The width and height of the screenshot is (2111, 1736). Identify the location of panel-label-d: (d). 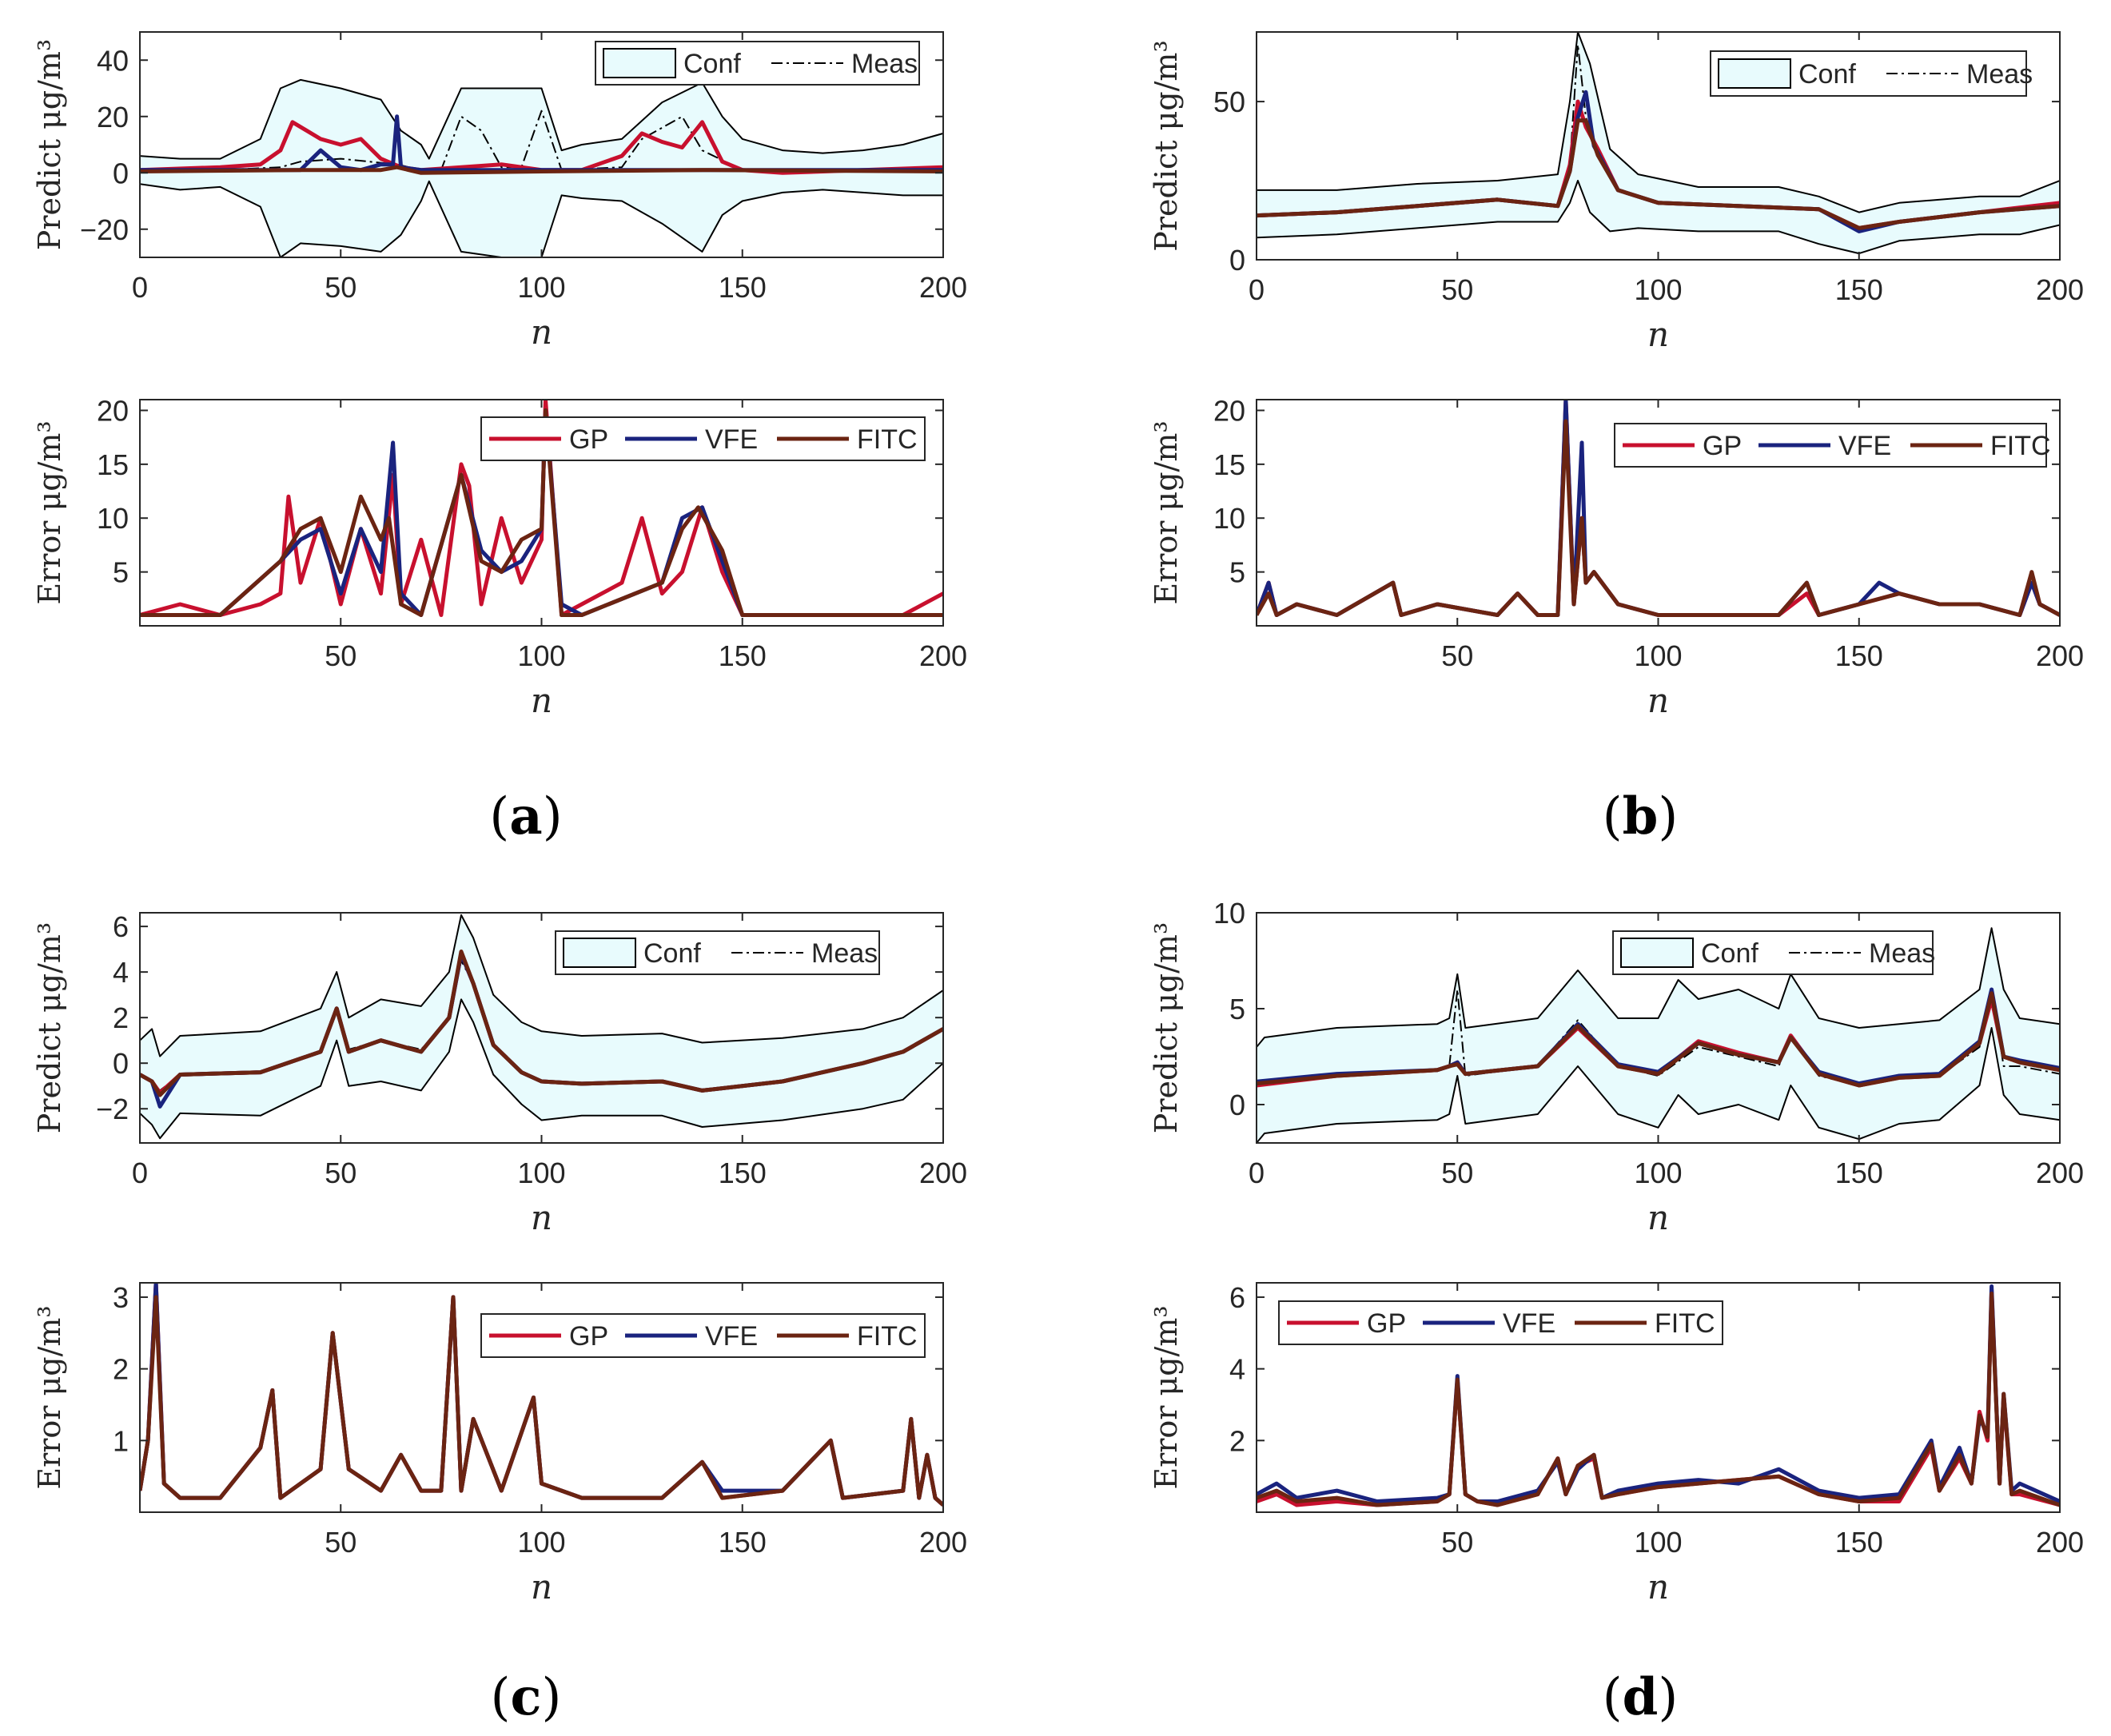
(1641, 1697).